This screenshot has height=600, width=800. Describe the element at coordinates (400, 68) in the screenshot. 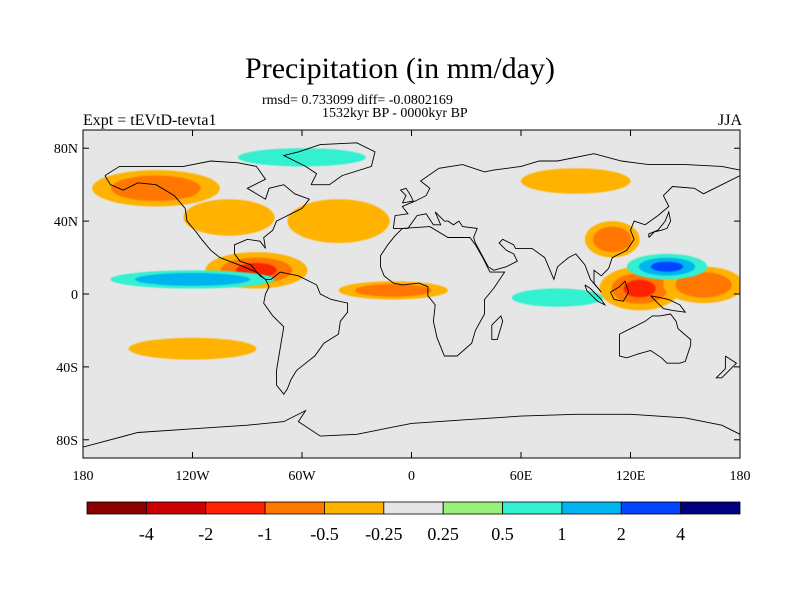

I see `chart-title: Precipitation (in mm/day)` at that location.